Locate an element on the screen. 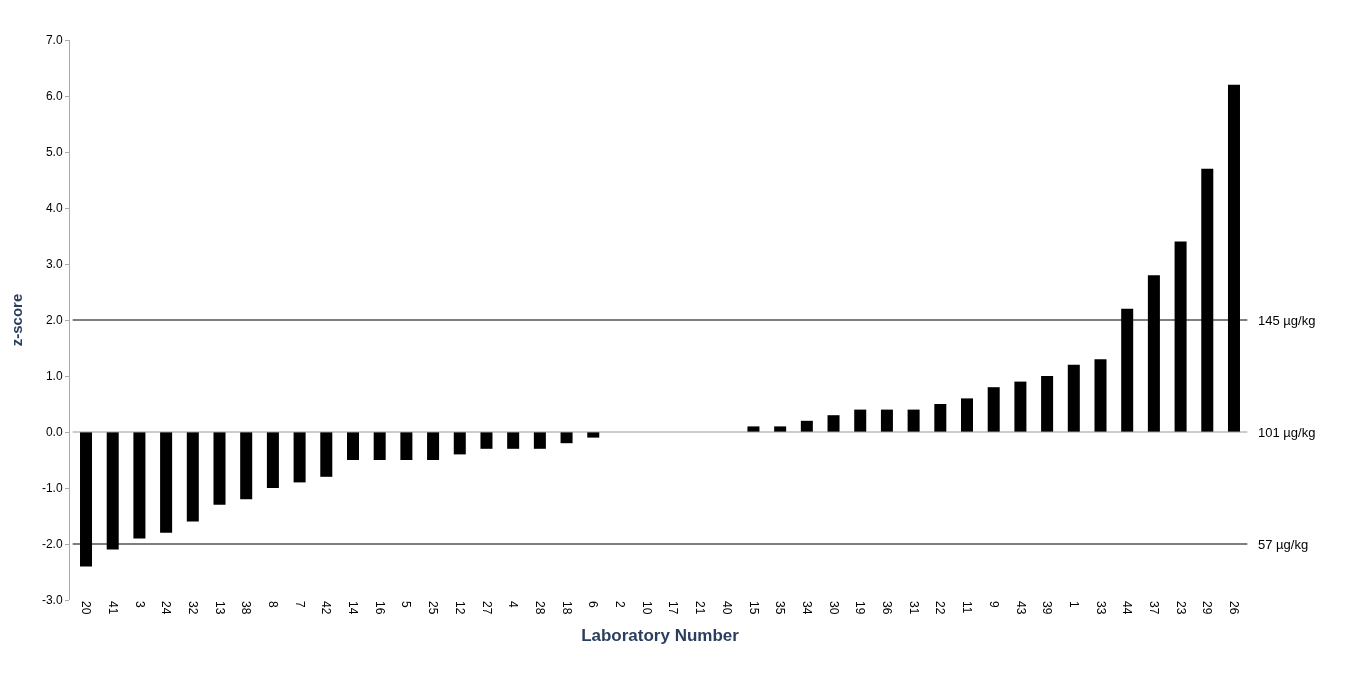 The width and height of the screenshot is (1350, 680). x-tick-label: 32 is located at coordinates (192, 608).